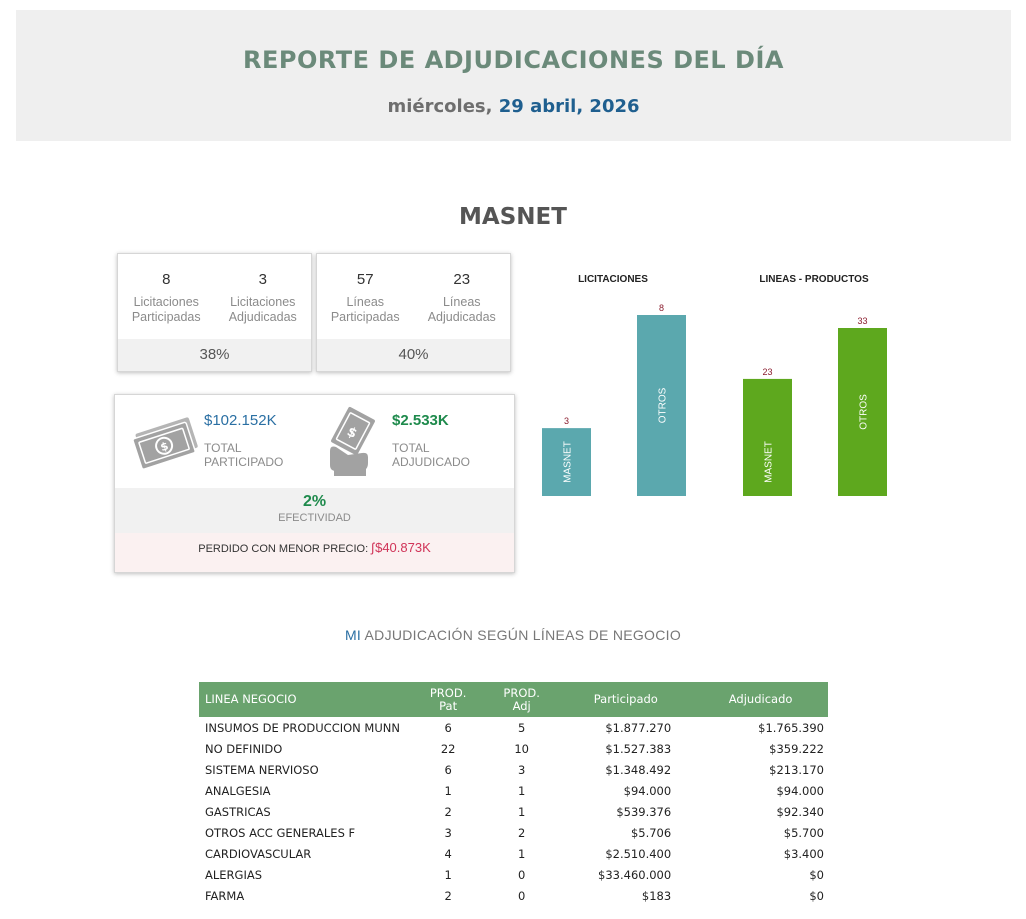  What do you see at coordinates (365, 279) in the screenshot?
I see `lineas-participadas-count: 57` at bounding box center [365, 279].